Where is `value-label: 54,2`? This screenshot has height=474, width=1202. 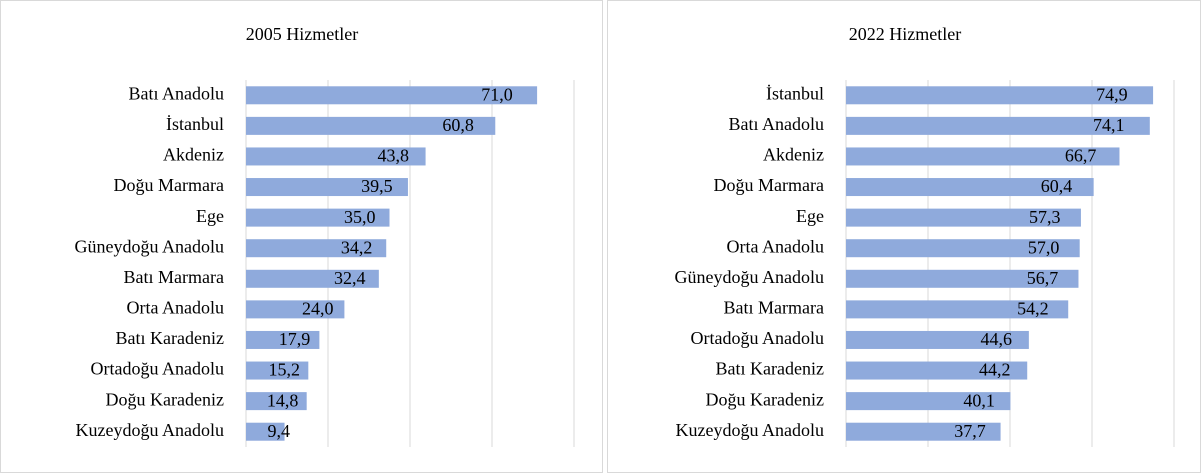
value-label: 54,2 is located at coordinates (1033, 309).